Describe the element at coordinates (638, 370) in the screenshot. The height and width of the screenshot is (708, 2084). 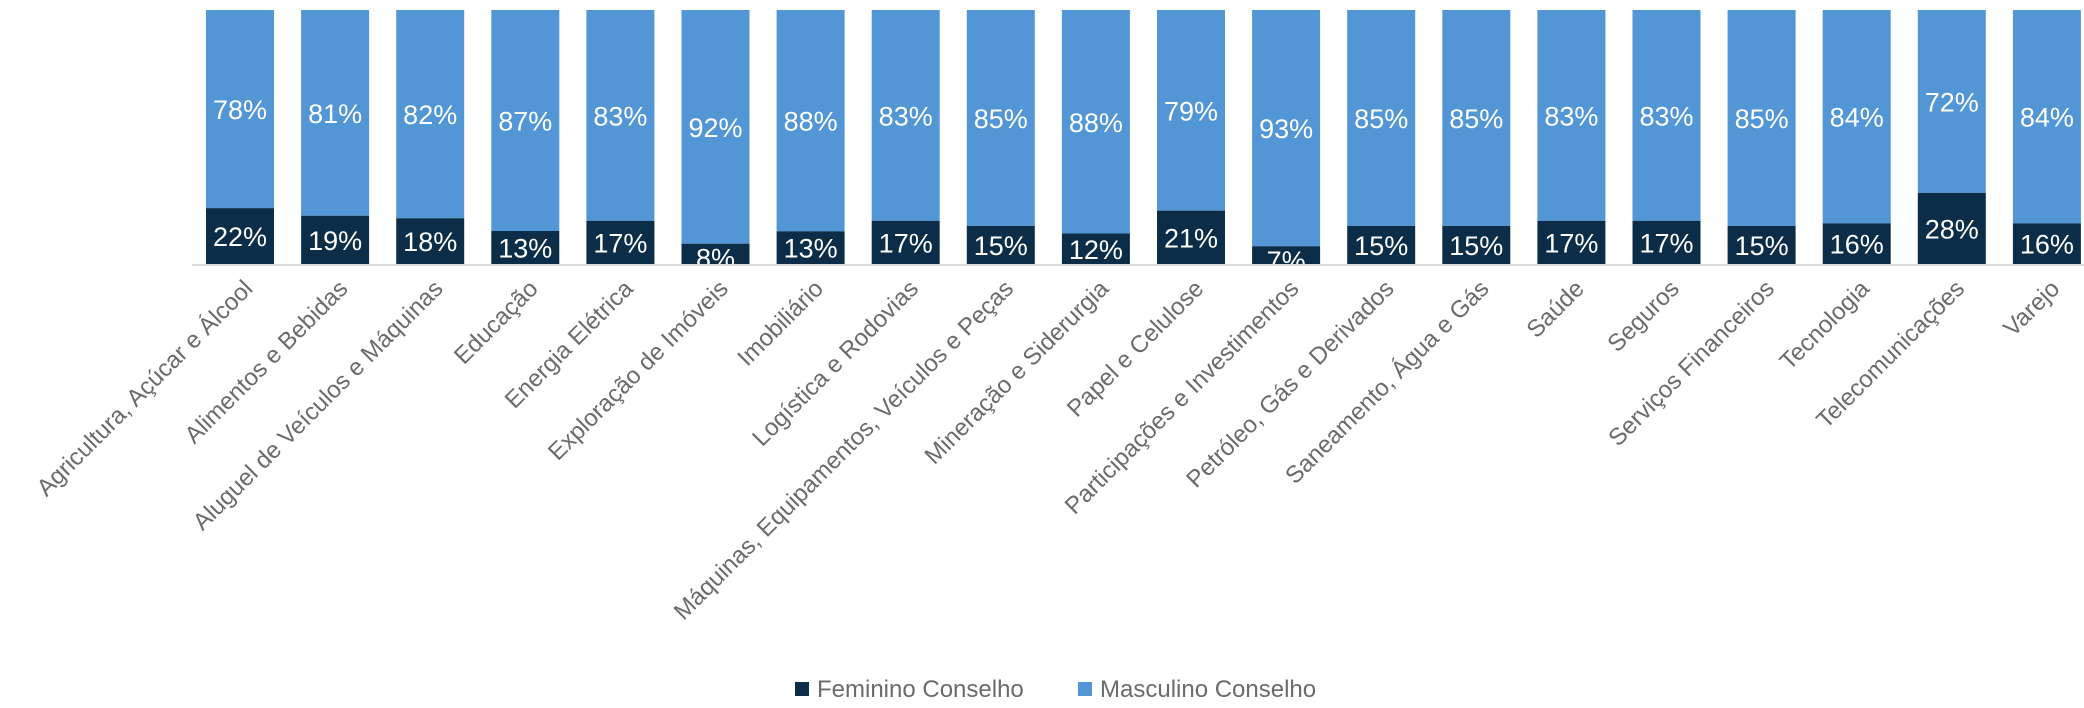
I see `category-label: Exploração de Imóveis` at that location.